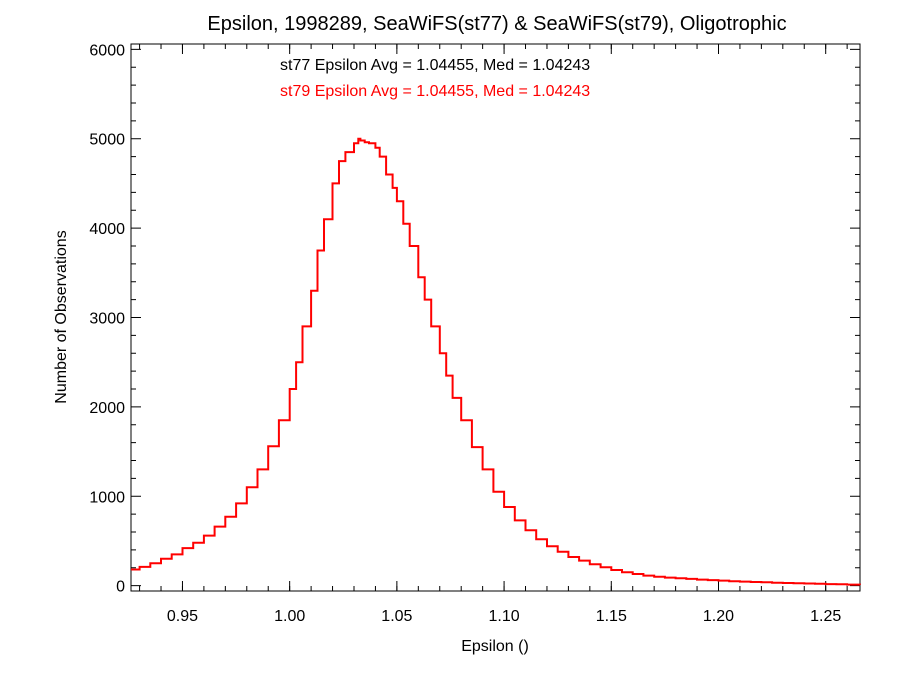 Image resolution: width=900 pixels, height=675 pixels. Describe the element at coordinates (107, 229) in the screenshot. I see `y-tick-label: 4000` at that location.